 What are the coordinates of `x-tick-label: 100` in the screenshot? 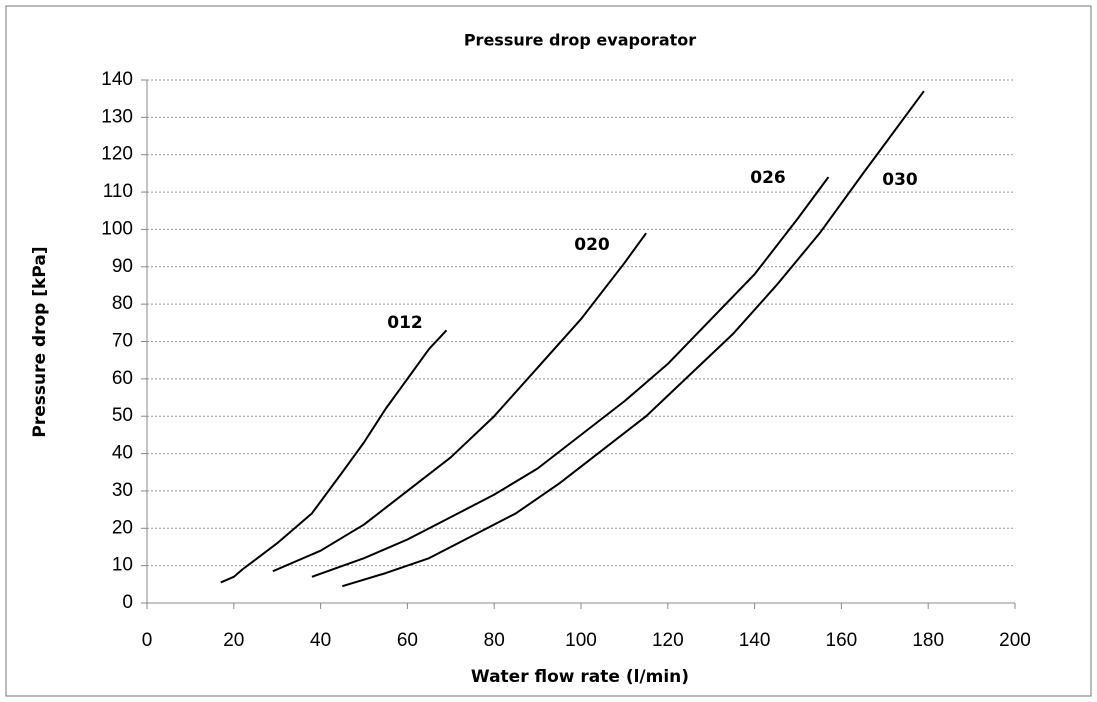 It's located at (581, 640).